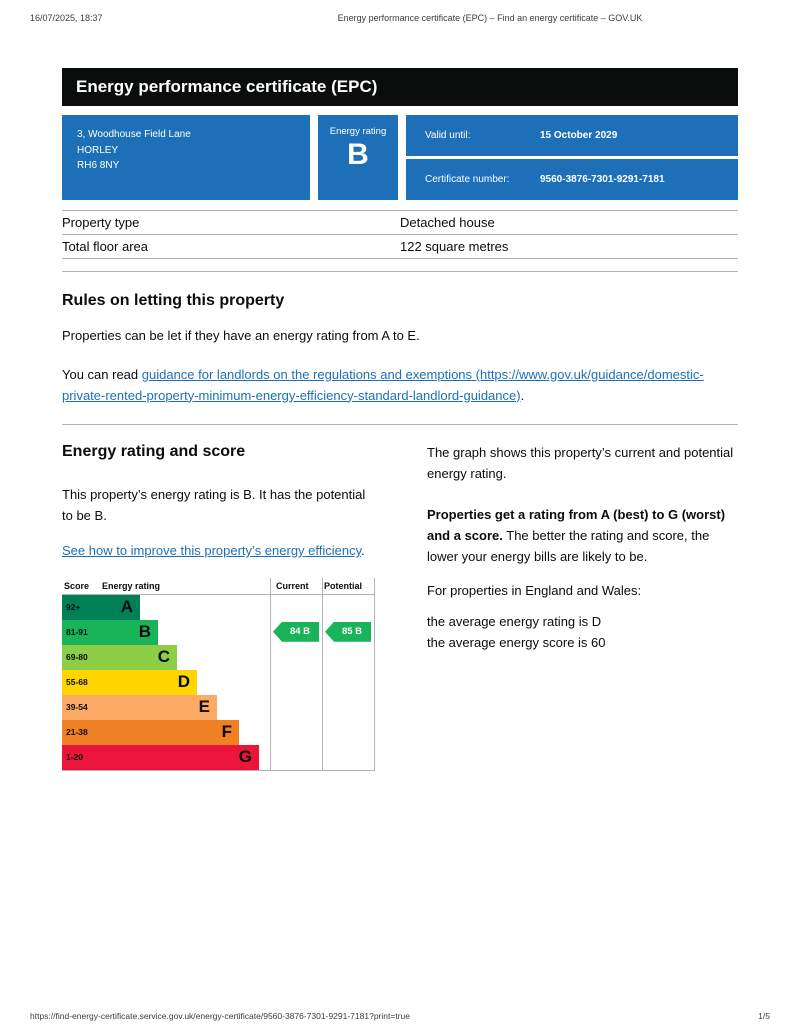 This screenshot has width=800, height=1033. What do you see at coordinates (204, 707) in the screenshot?
I see `epc-band-letter: E` at bounding box center [204, 707].